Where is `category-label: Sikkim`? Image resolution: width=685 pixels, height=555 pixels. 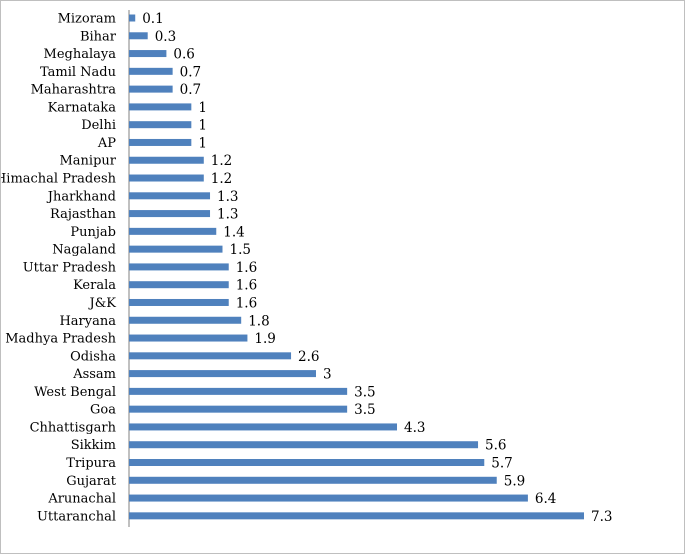
category-label: Sikkim is located at coordinates (93, 445).